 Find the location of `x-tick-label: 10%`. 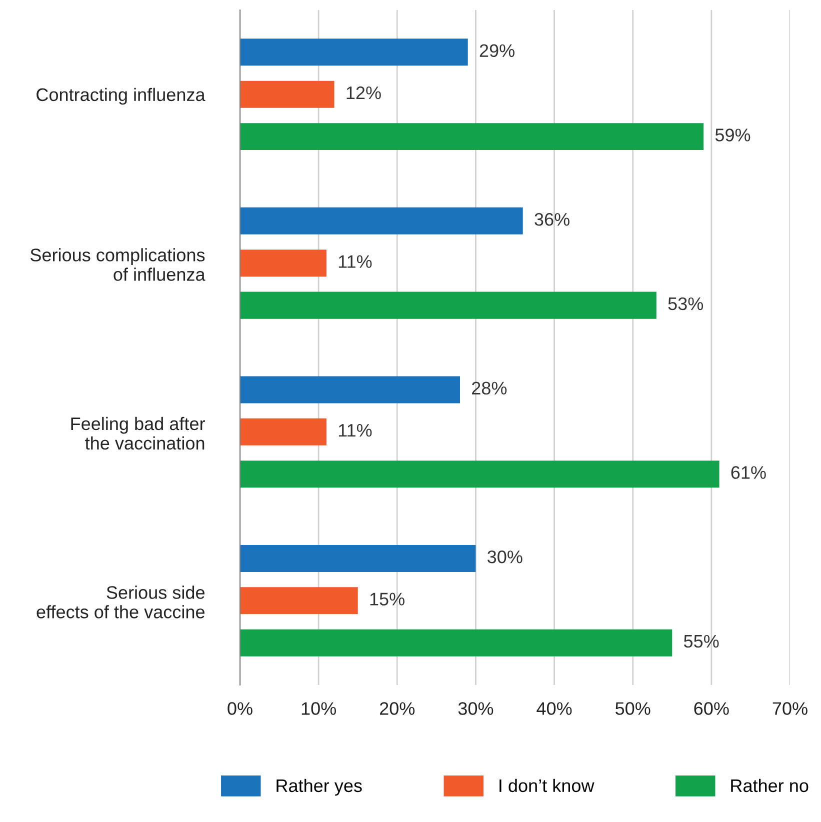

x-tick-label: 10% is located at coordinates (319, 708).